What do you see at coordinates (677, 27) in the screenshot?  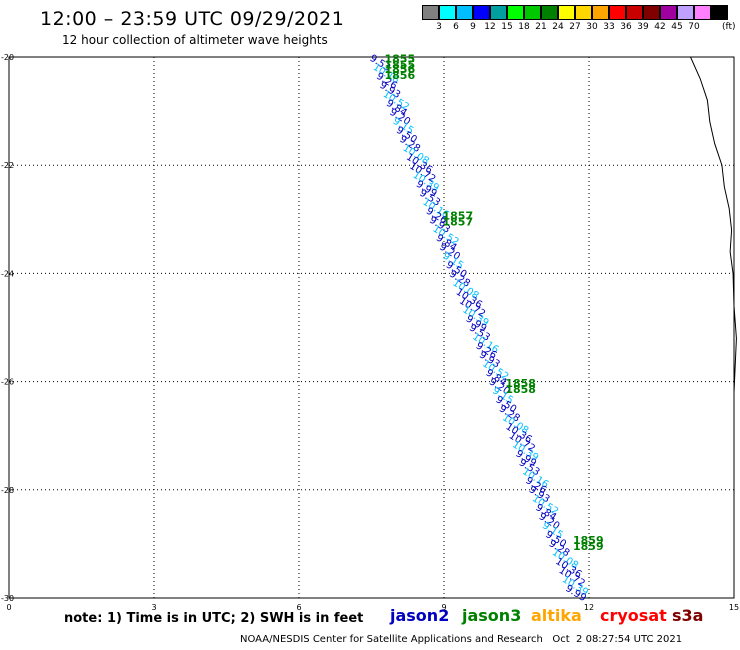 I see `legend-tick-label: 45` at bounding box center [677, 27].